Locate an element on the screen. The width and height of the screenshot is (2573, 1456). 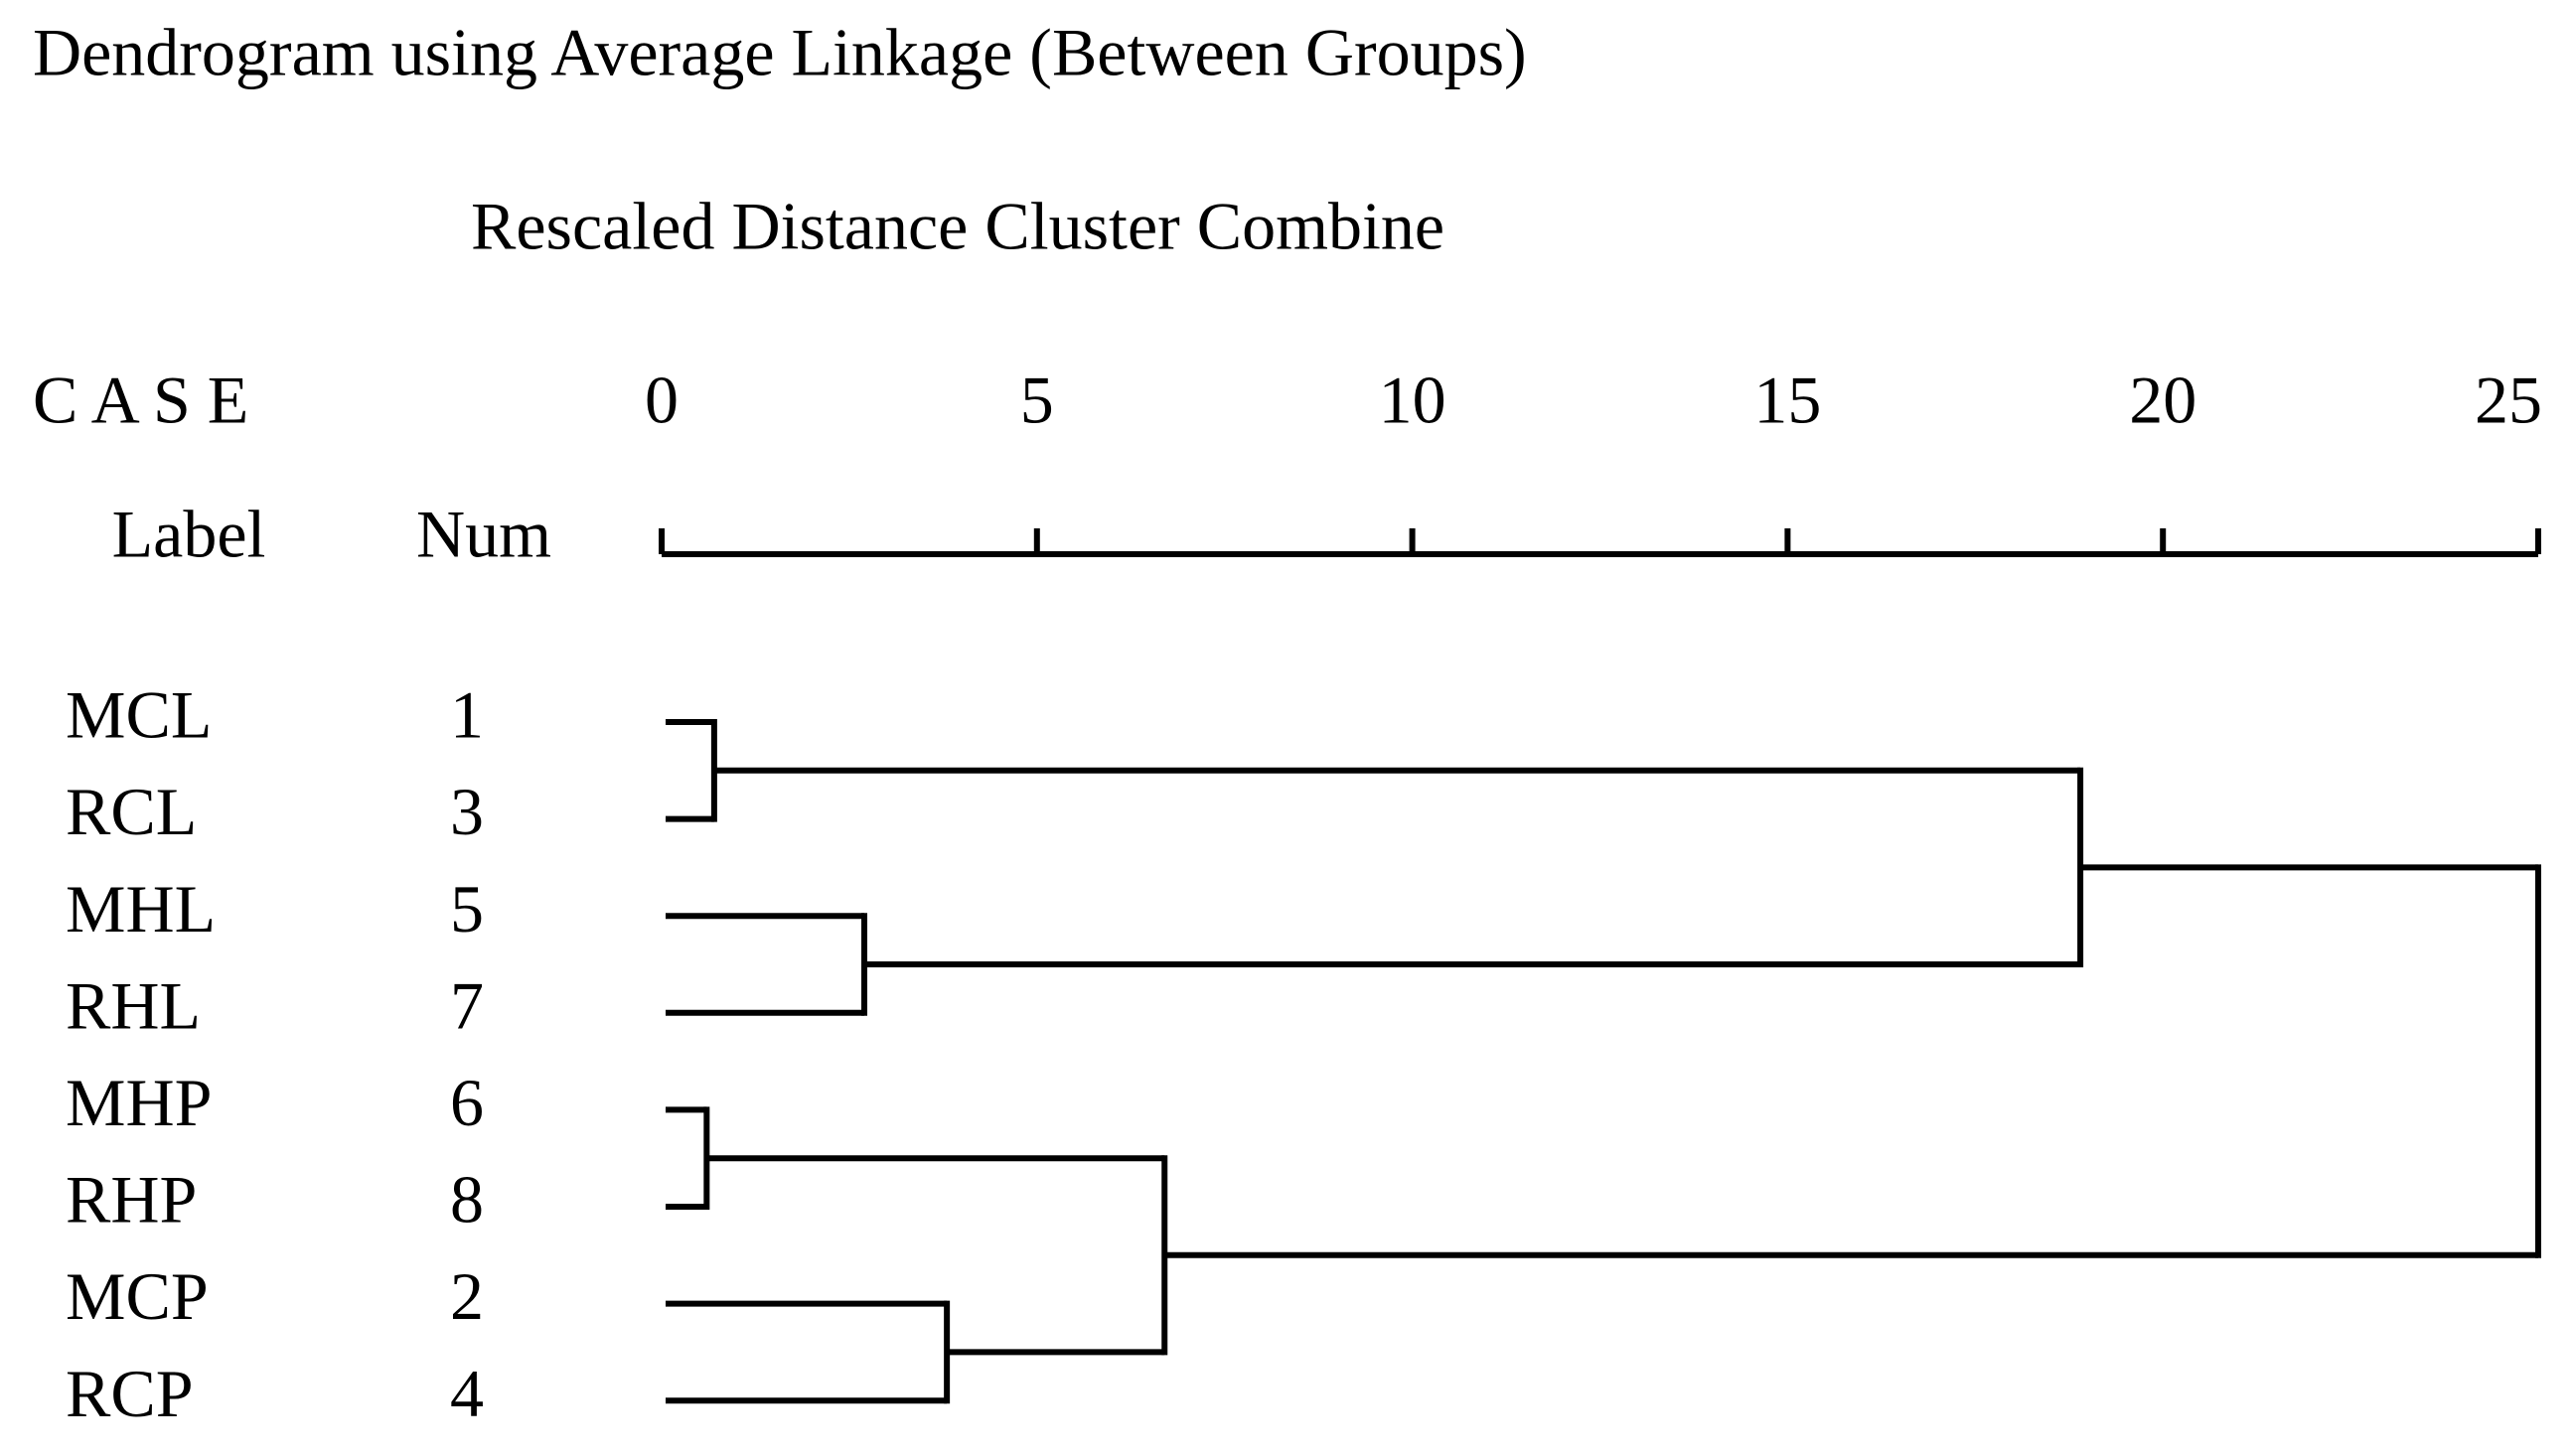
x-tick-label: 20 is located at coordinates (2162, 400).